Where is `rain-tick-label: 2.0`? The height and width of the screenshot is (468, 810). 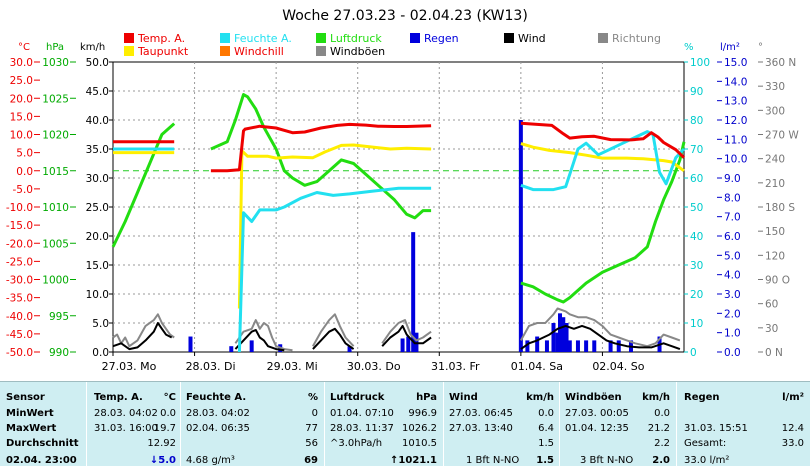
rain-tick-label: 2.0 is located at coordinates (732, 314).